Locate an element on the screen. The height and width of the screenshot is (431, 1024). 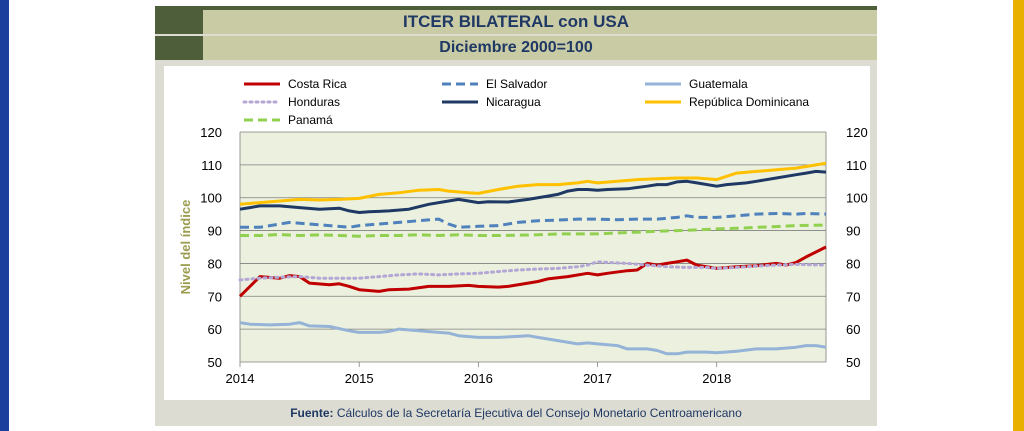
series-line-rep-blica-dominicana is located at coordinates (533, 183).